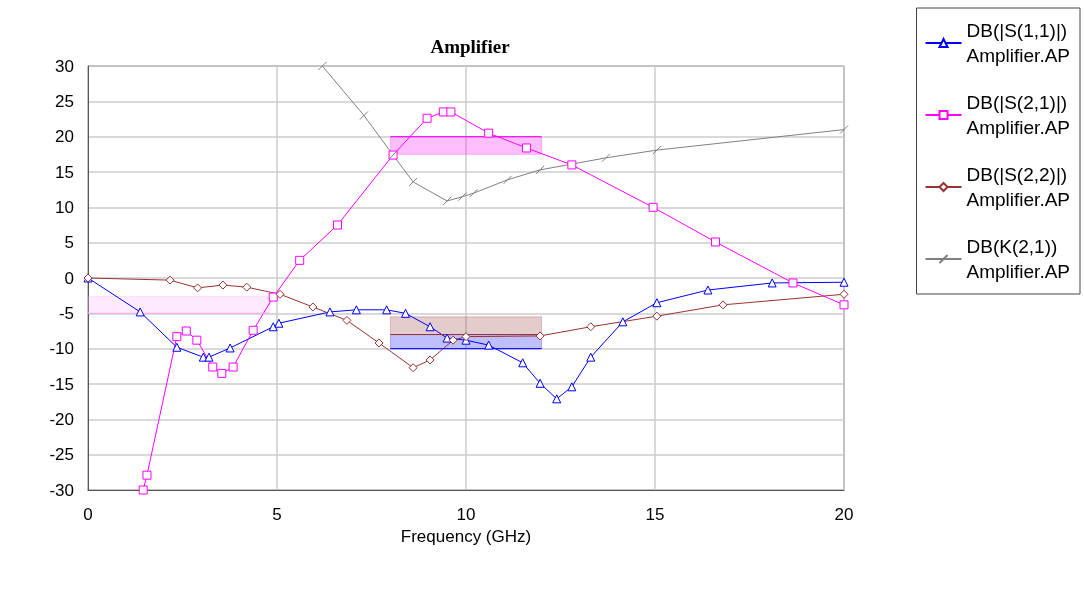 Image resolution: width=1084 pixels, height=592 pixels. What do you see at coordinates (1018, 115) in the screenshot?
I see `legend-label: DB(|S(2,1)|) Amplifier.AP` at bounding box center [1018, 115].